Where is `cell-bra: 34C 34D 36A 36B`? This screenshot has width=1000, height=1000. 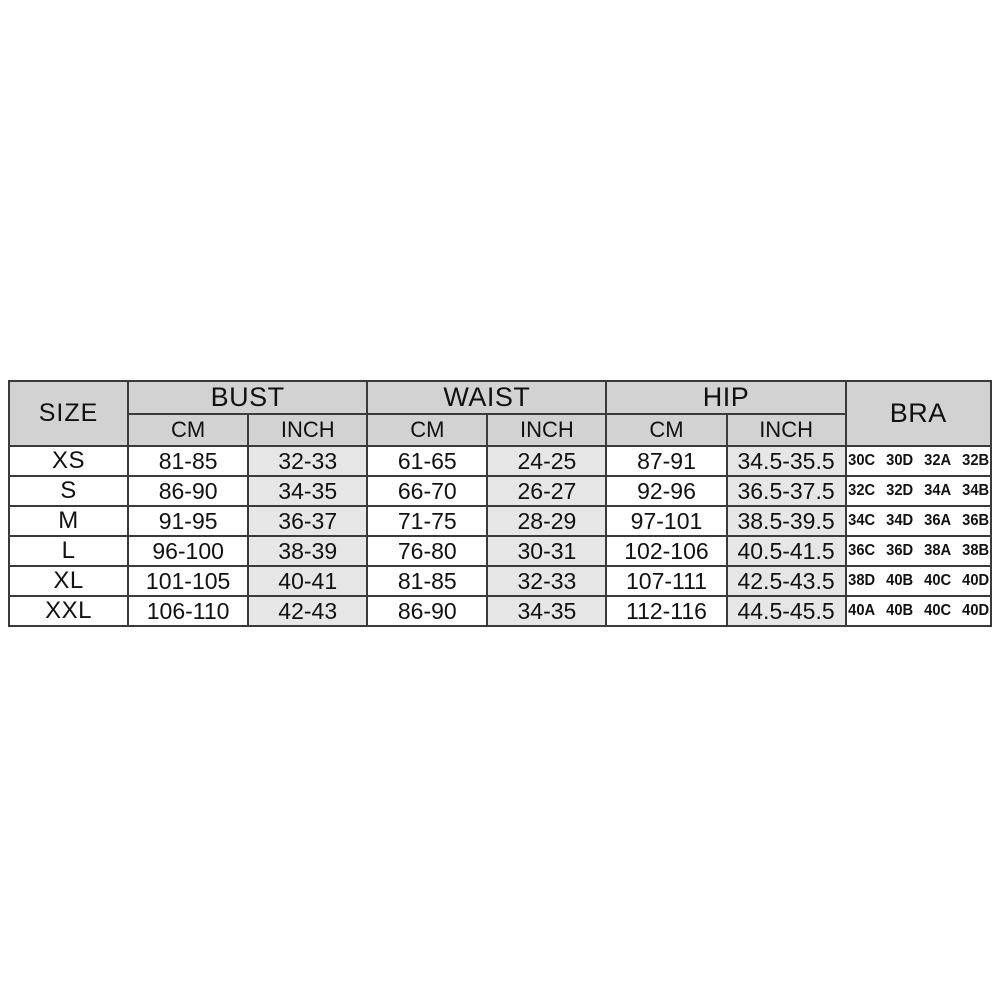
cell-bra: 34C 34D 36A 36B is located at coordinates (918, 521).